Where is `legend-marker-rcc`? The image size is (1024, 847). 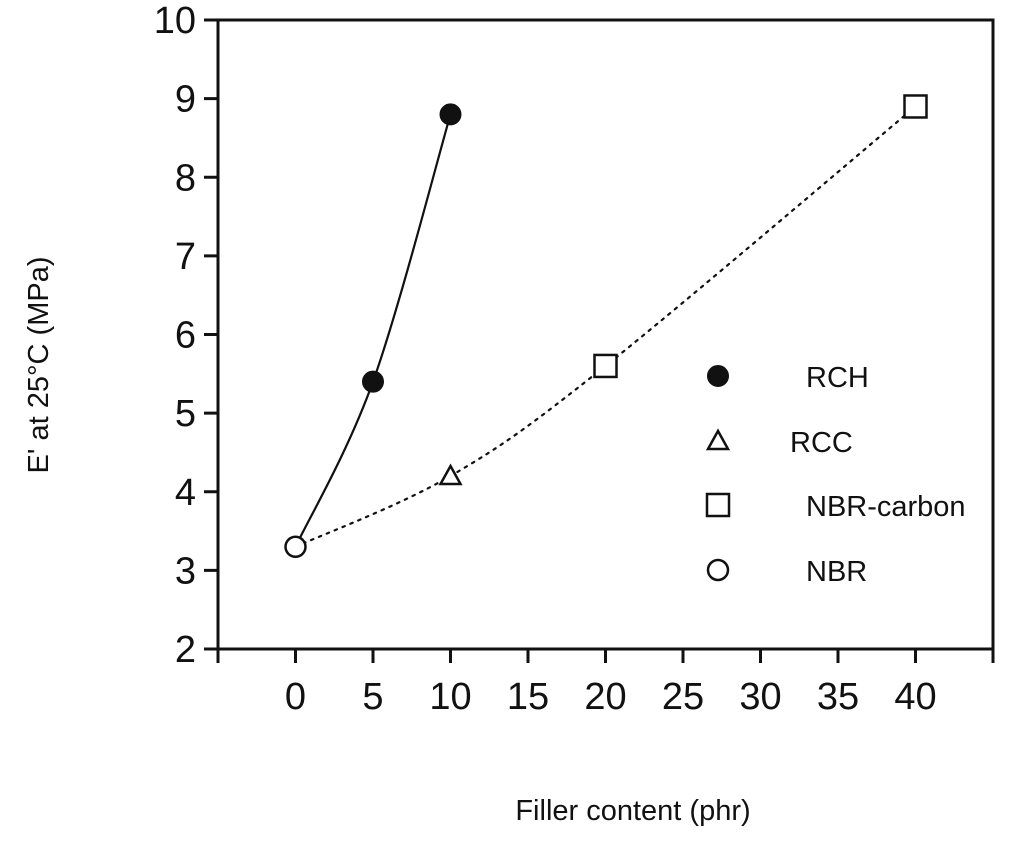
legend-marker-rcc is located at coordinates (718, 439).